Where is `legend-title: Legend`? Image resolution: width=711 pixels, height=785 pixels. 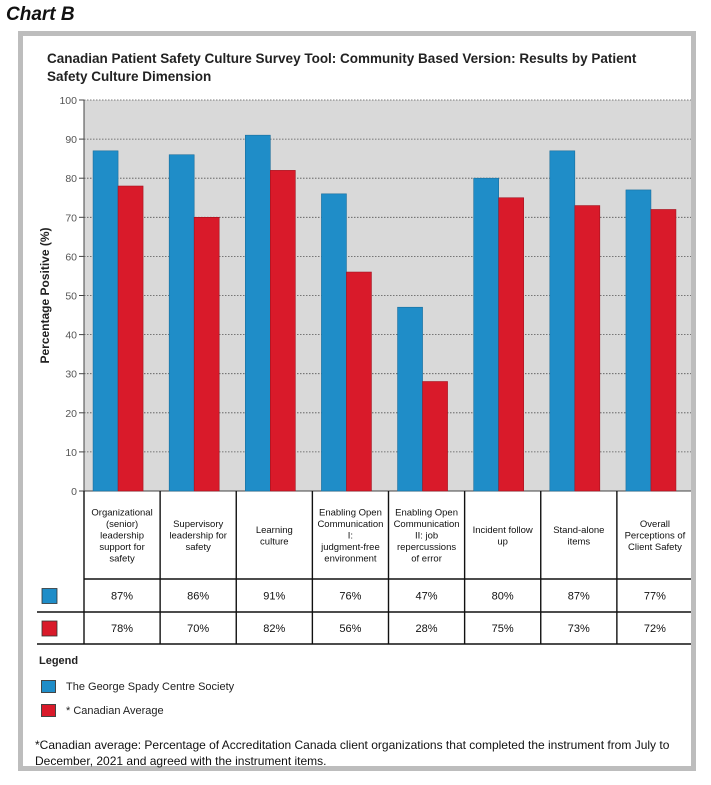 legend-title: Legend is located at coordinates (59, 661).